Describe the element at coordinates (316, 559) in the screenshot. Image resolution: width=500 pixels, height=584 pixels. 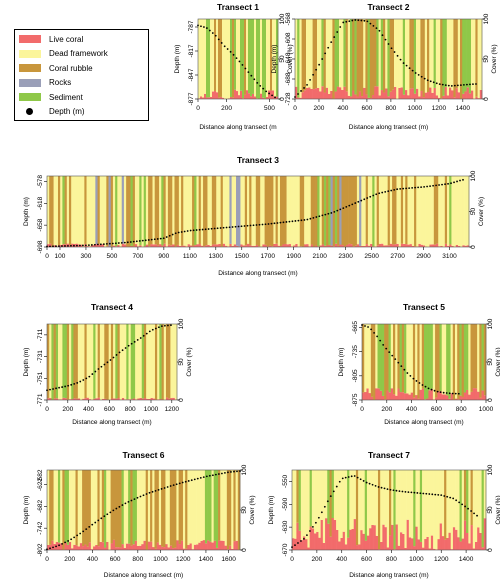
I see `x-tick-label: 200` at that location.